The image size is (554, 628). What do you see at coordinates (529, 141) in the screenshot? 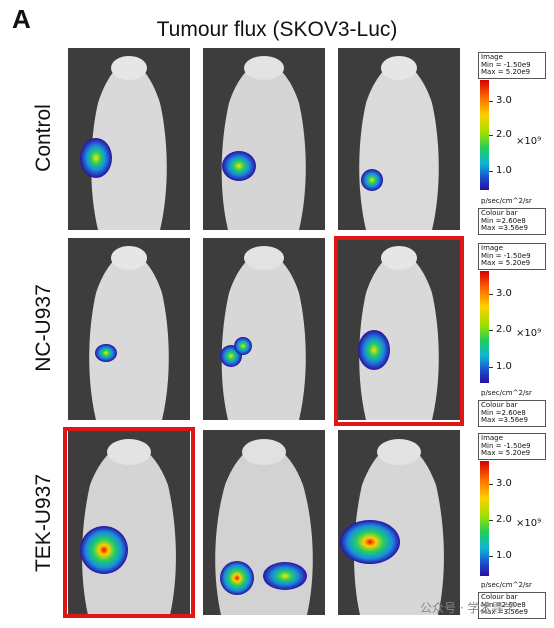
I see `multiplier-control: ×10⁹` at bounding box center [529, 141].